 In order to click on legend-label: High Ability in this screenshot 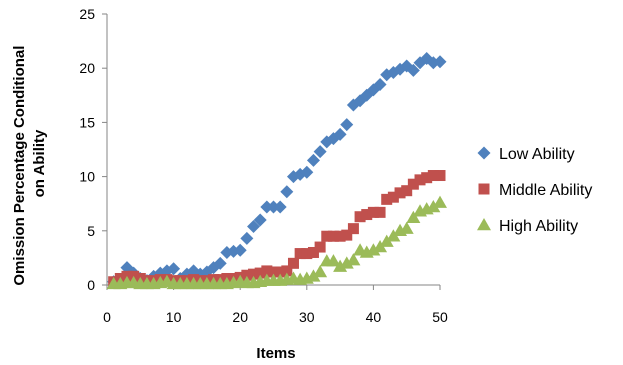, I will do `click(538, 226)`.